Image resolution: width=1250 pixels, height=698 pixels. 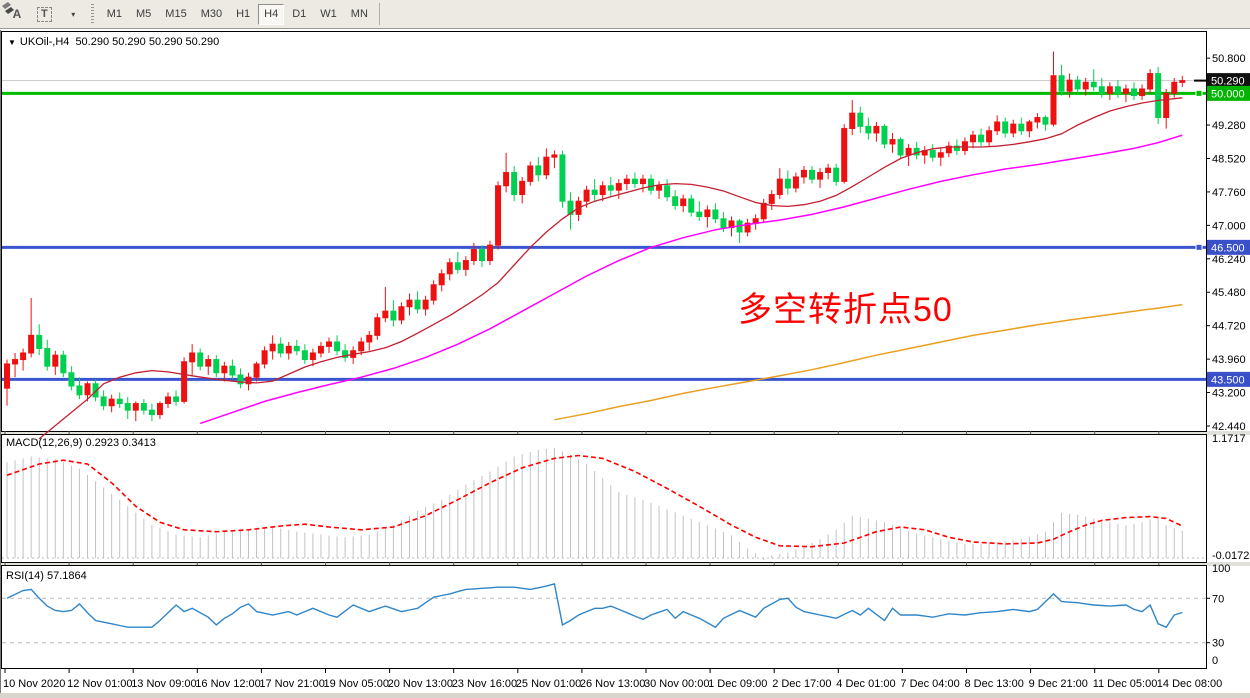 I want to click on text-label-tool-icon: A, so click(x=17, y=14).